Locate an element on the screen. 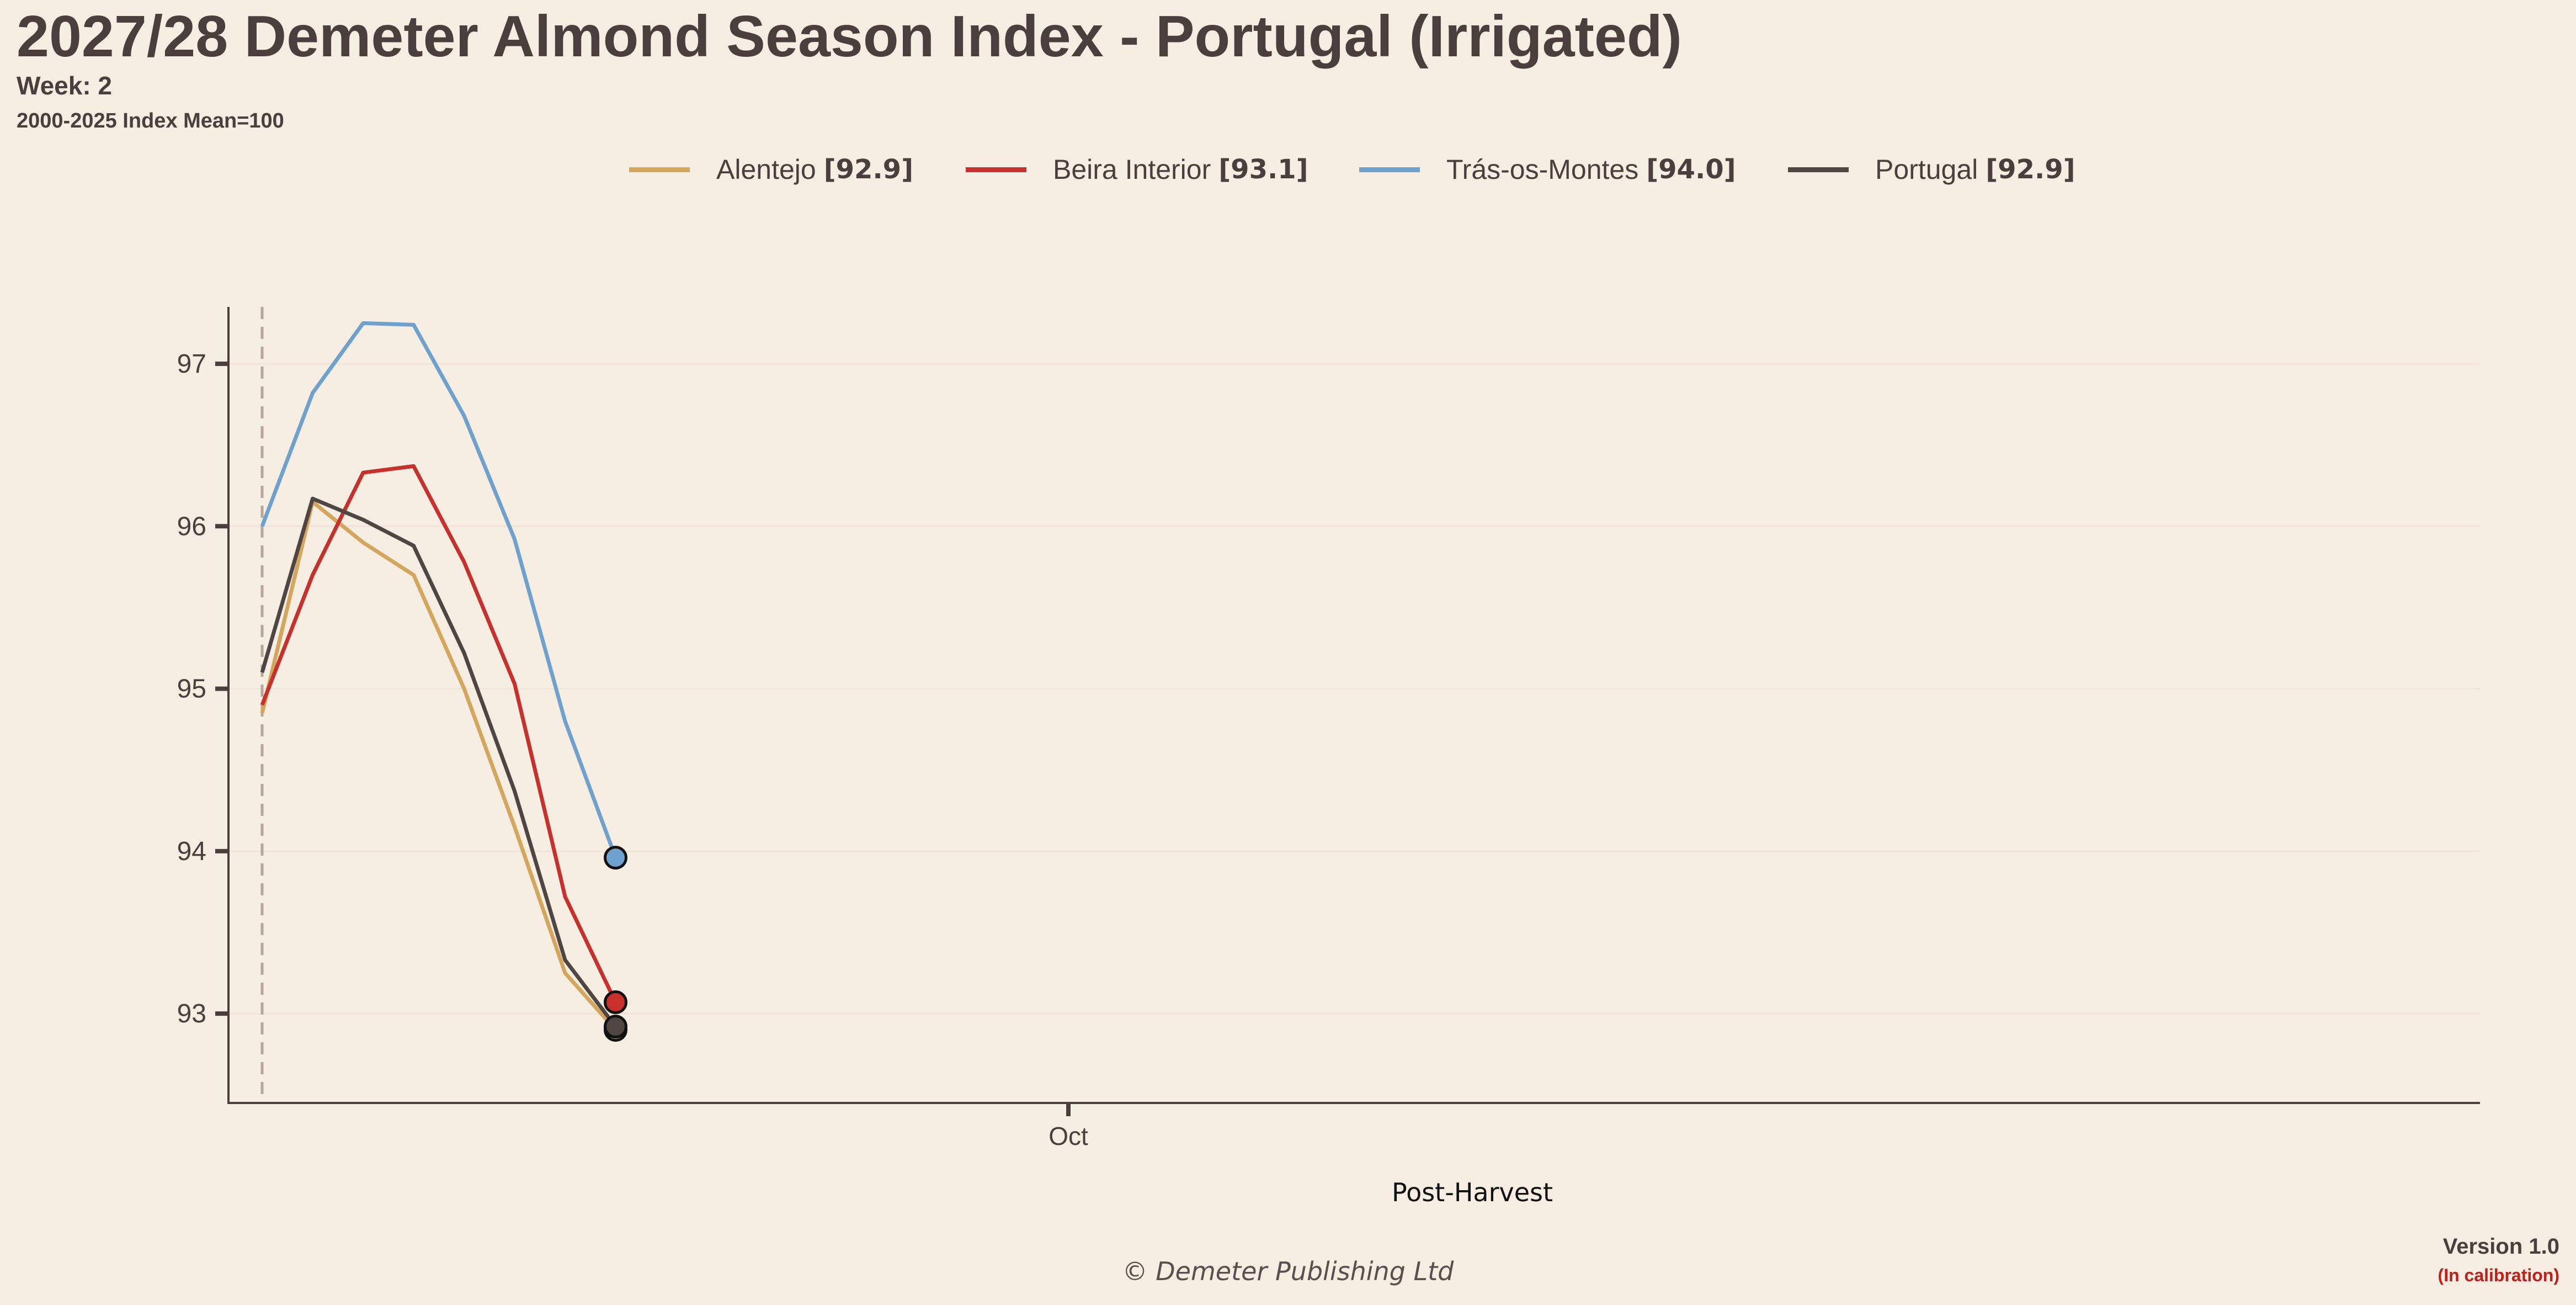  y-axis-ticks: 93 94 95 96 97 is located at coordinates (202, 688).